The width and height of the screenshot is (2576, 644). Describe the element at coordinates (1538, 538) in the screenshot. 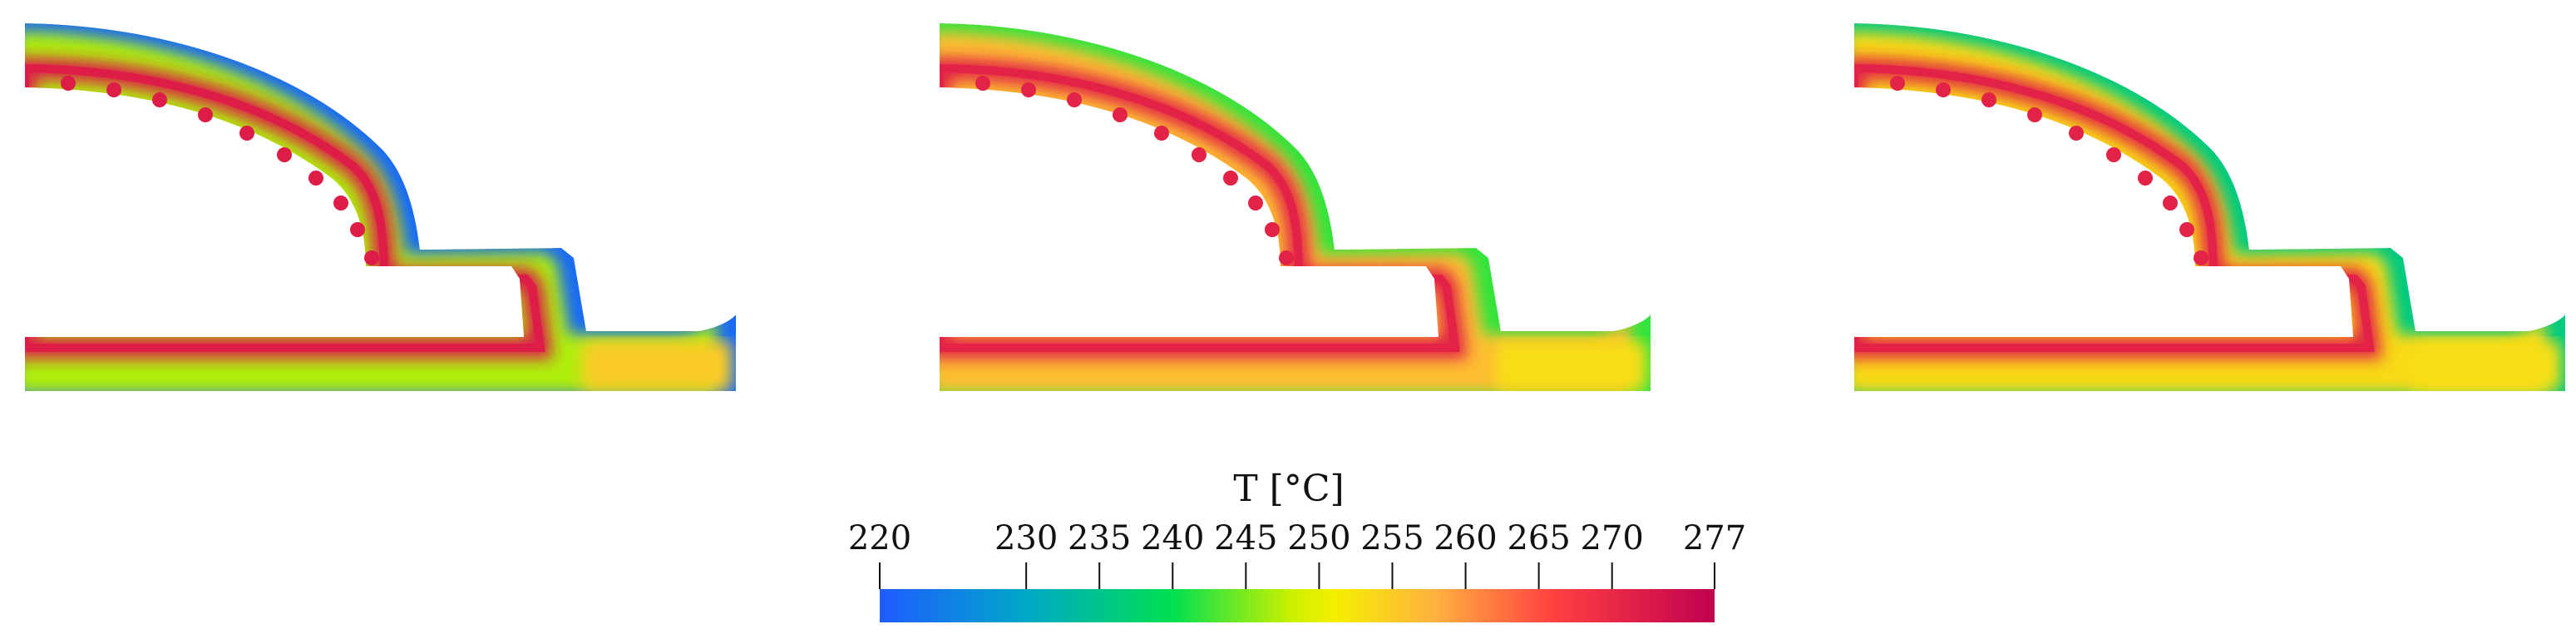

I see `colorbar-tick-label: 265` at that location.